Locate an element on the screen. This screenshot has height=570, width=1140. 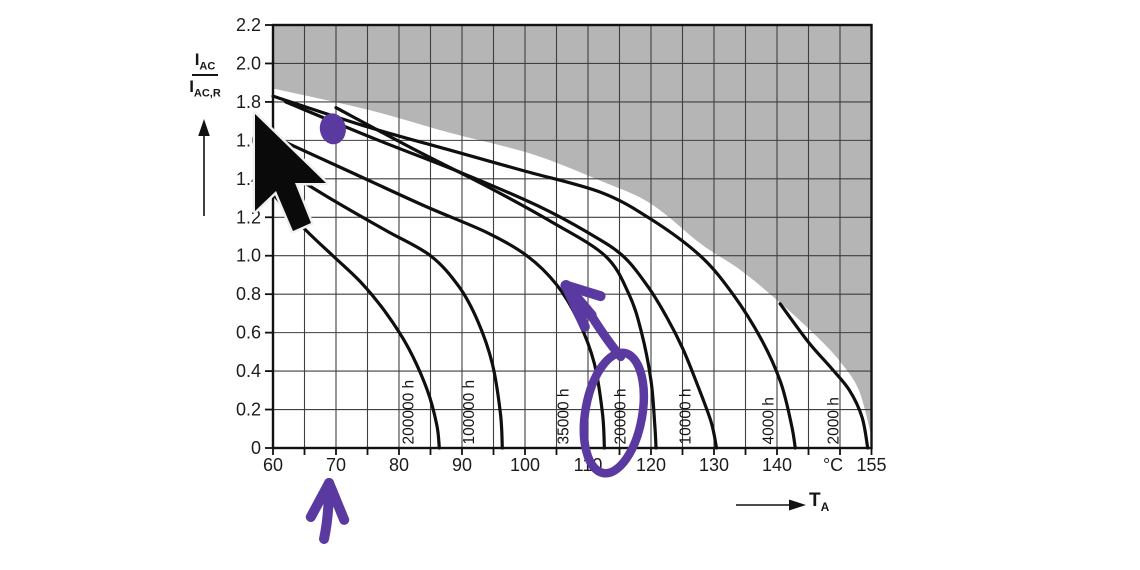
curve-label: 20000 h is located at coordinates (621, 416).